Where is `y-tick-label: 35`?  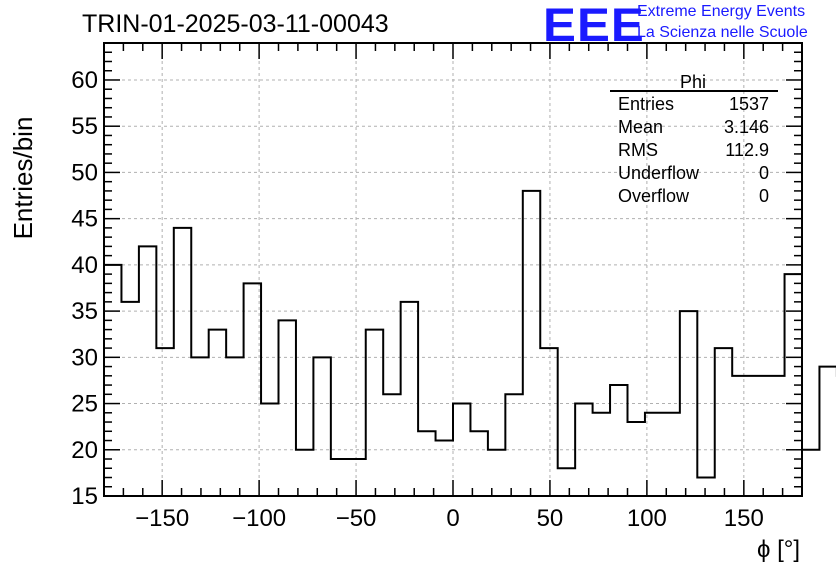 y-tick-label: 35 is located at coordinates (84, 311).